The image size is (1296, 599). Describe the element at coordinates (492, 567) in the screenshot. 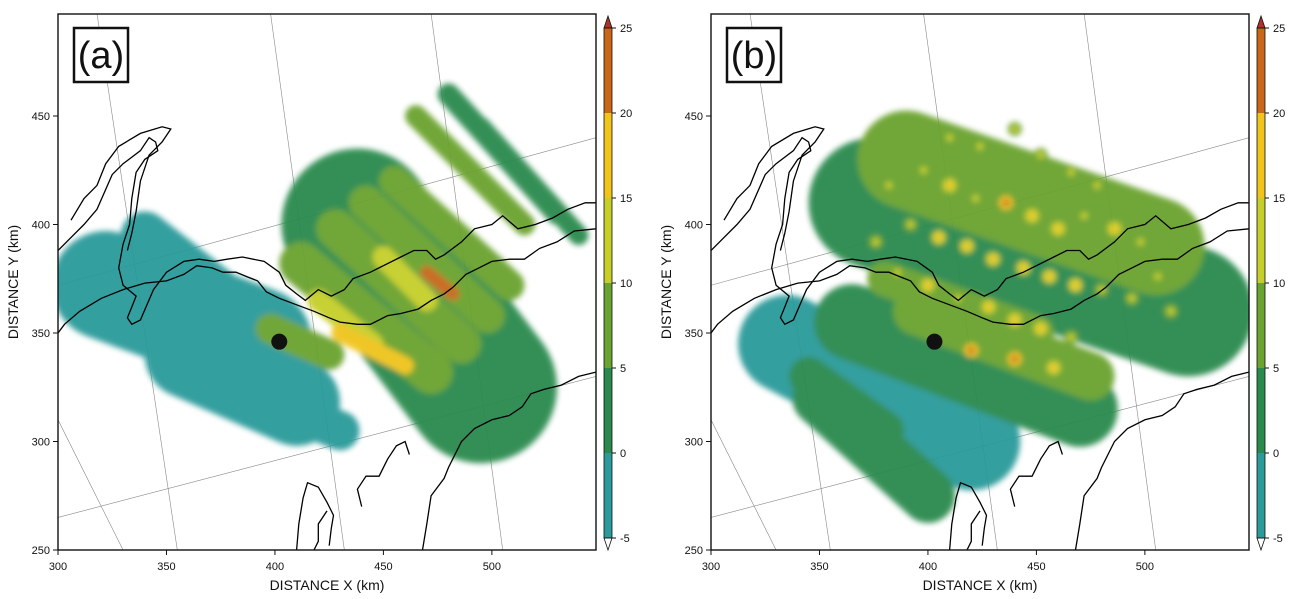

I see `x-tick-label: 500` at that location.